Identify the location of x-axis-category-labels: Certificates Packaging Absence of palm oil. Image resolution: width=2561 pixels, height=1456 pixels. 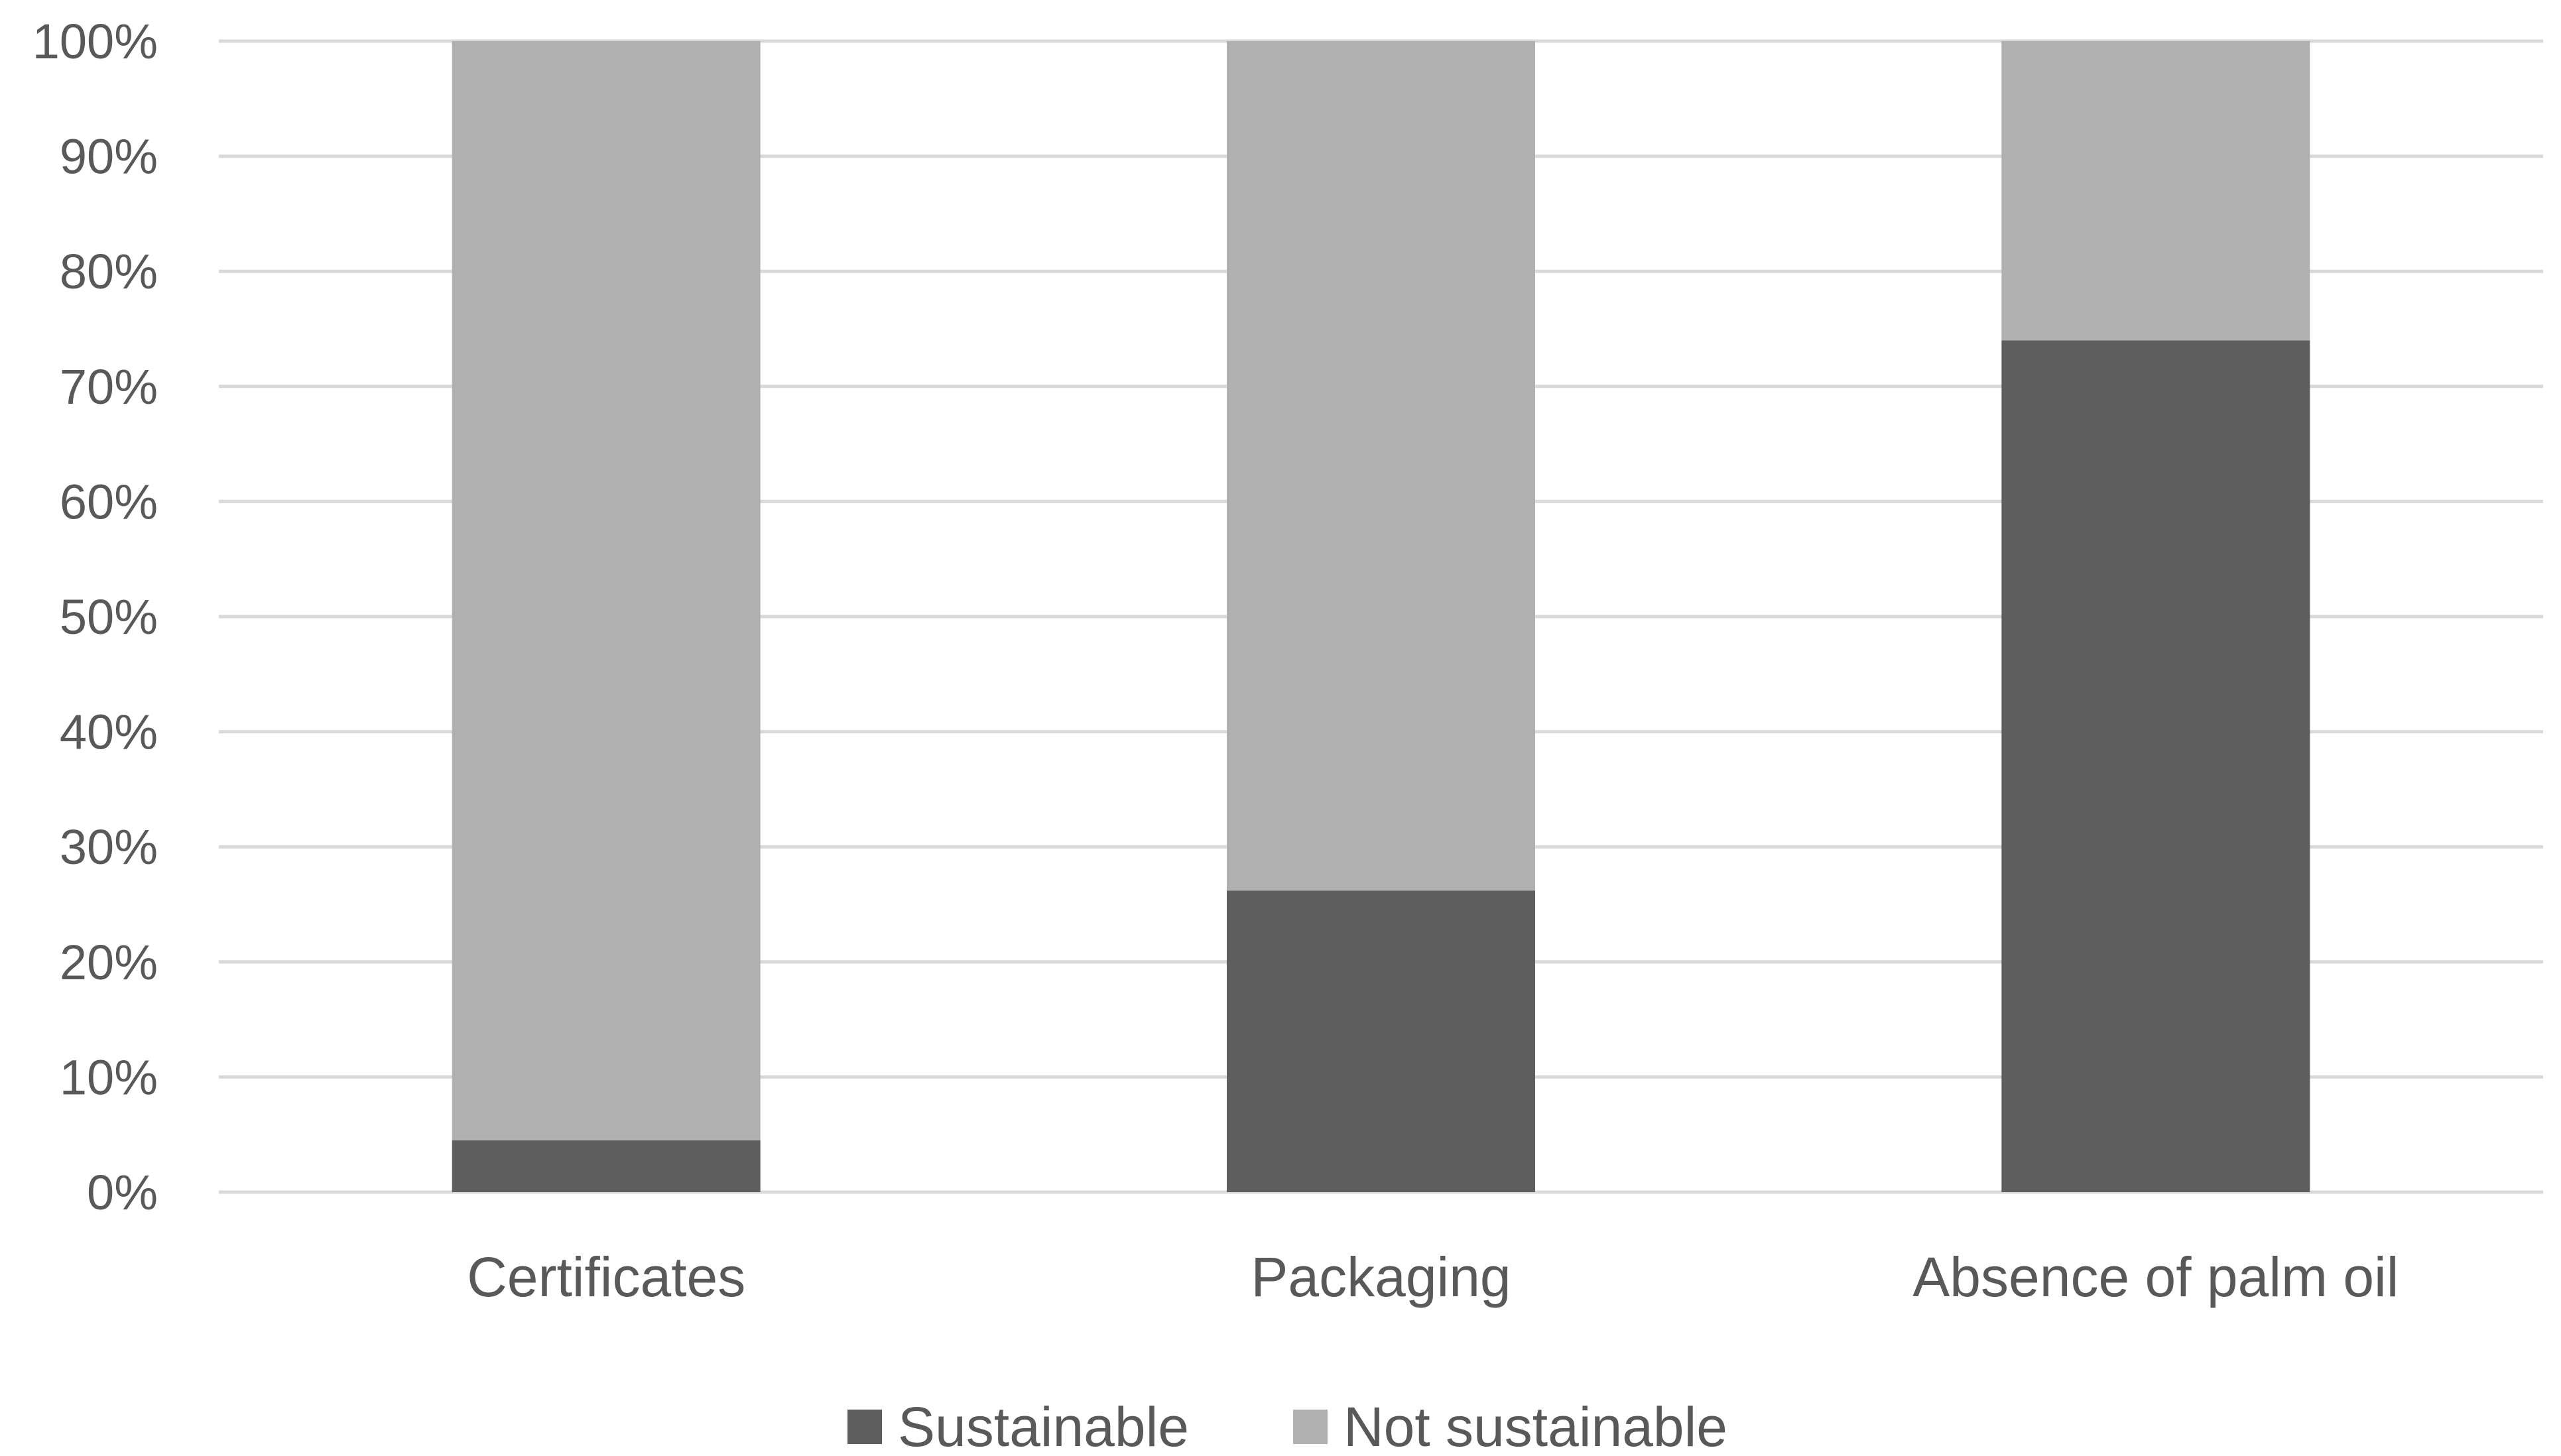
(1433, 1277).